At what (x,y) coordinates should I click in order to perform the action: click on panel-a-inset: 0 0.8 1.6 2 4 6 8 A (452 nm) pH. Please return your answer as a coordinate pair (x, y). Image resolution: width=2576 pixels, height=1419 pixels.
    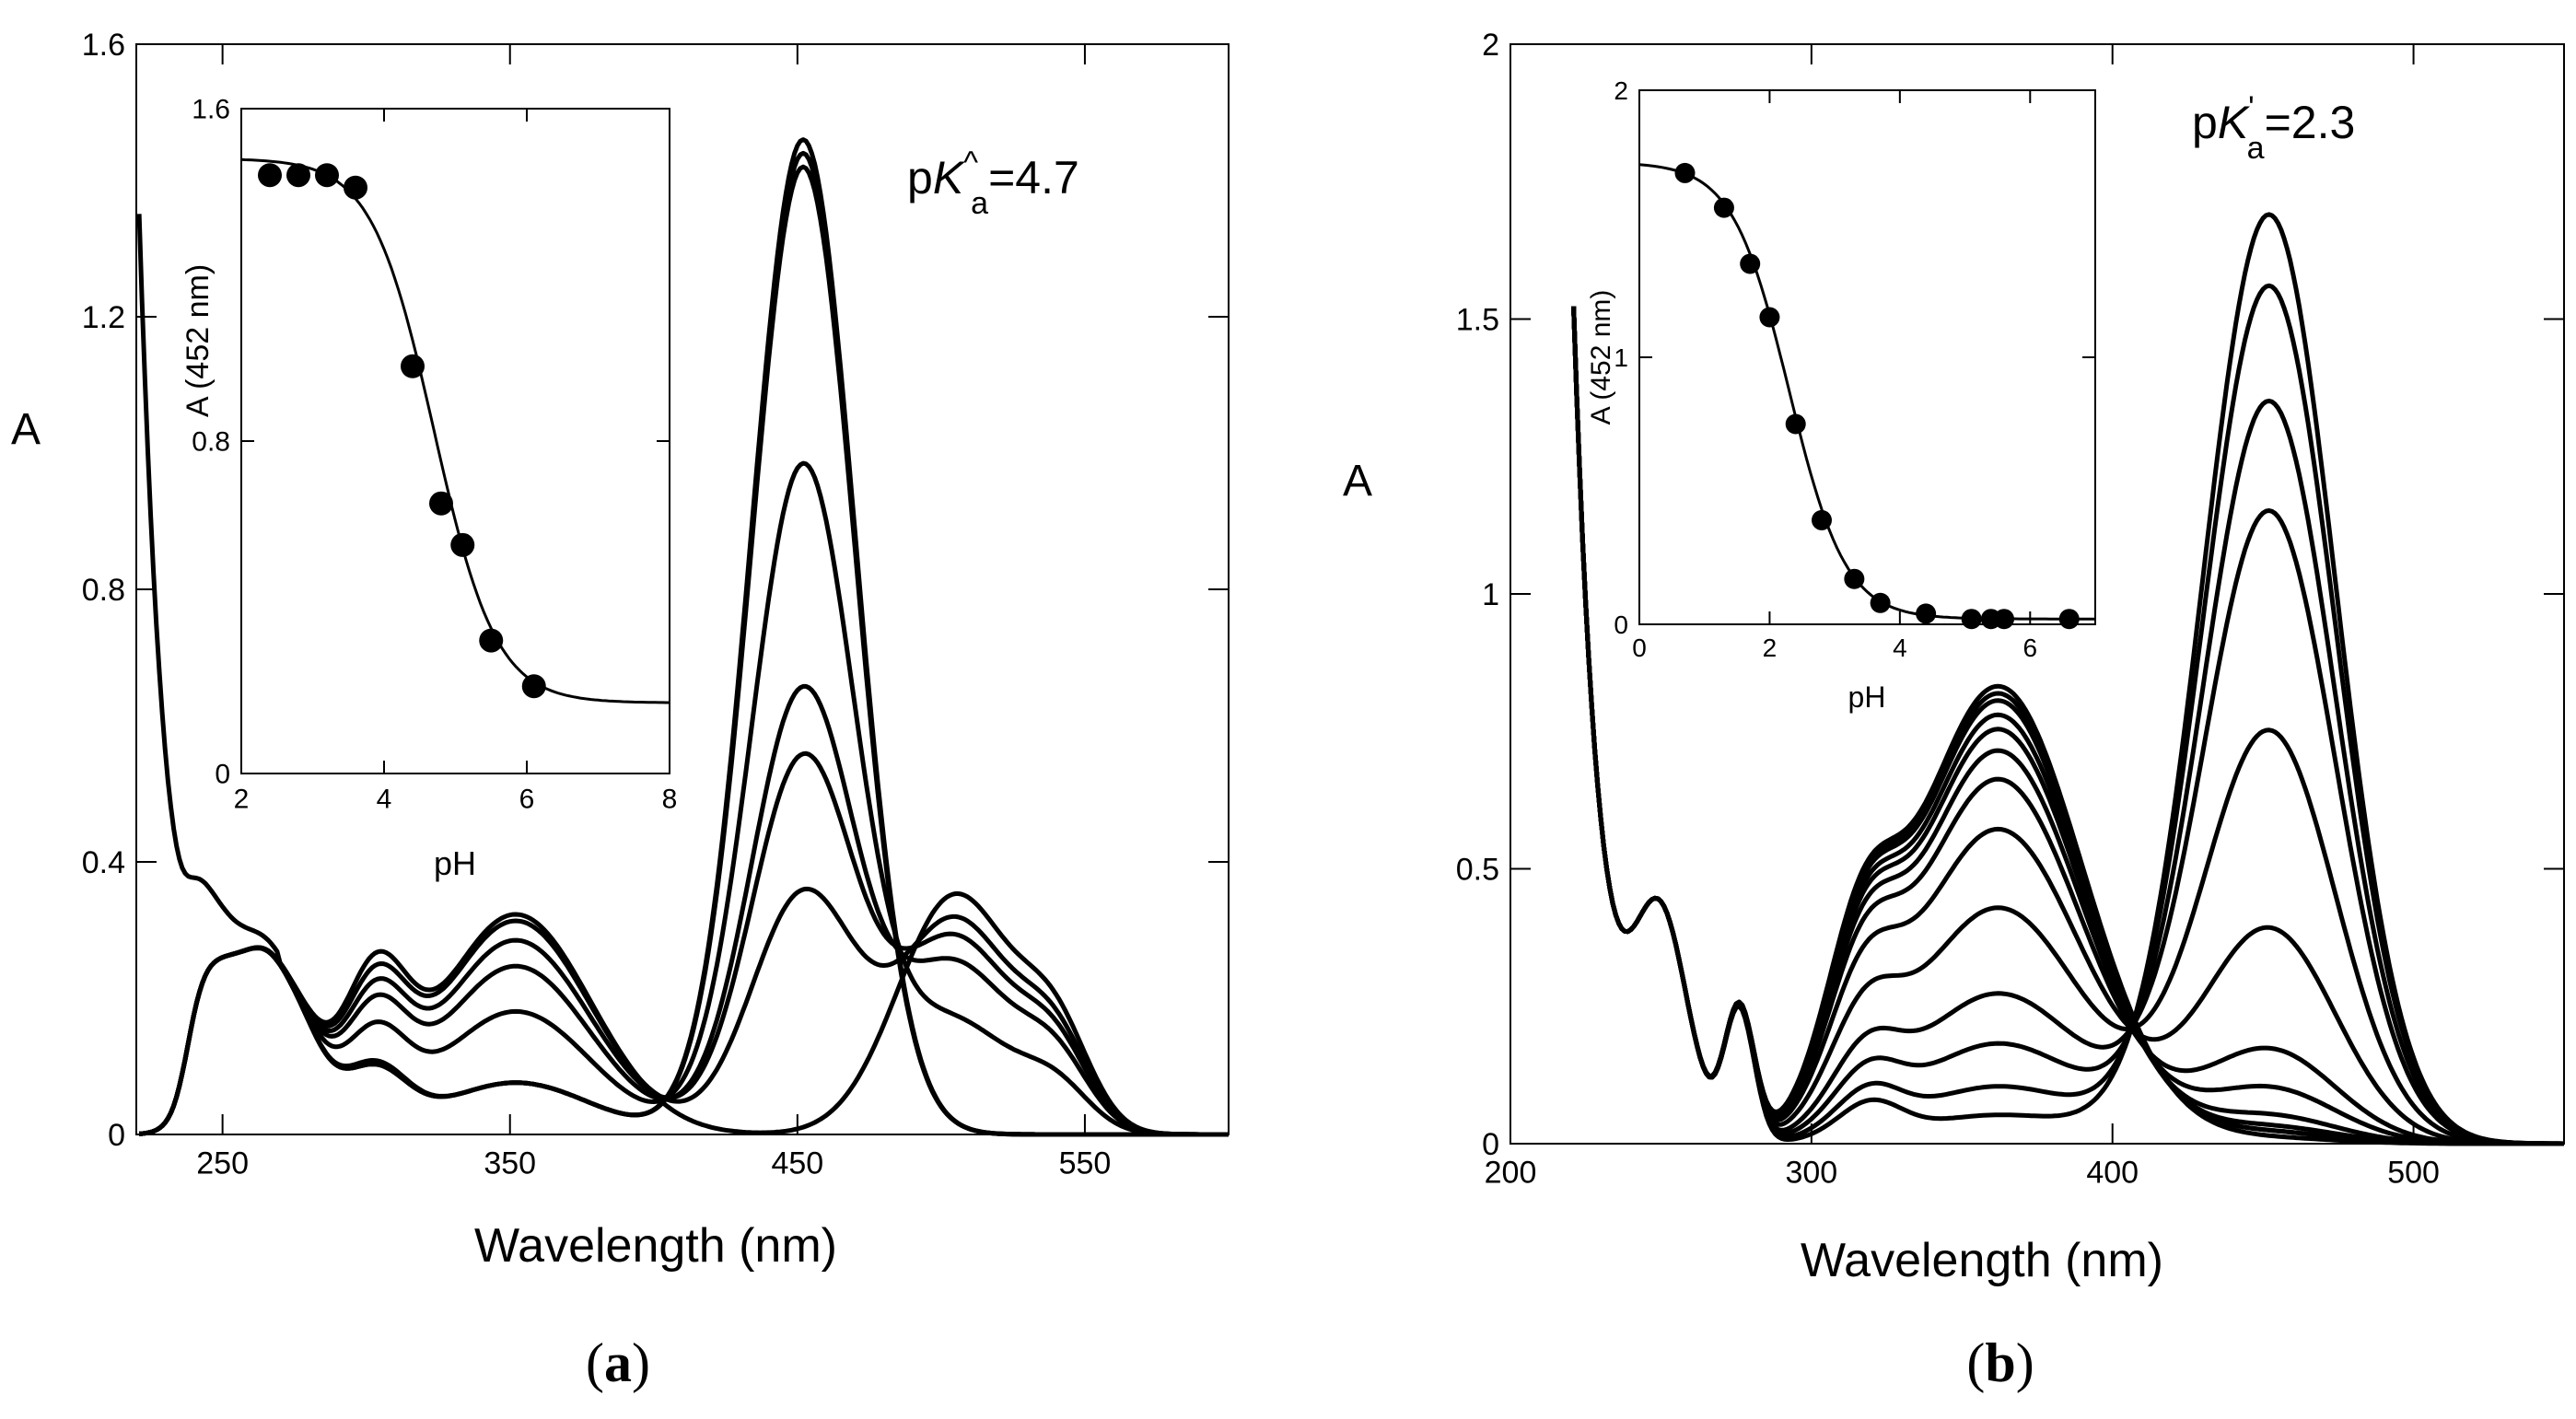
    Looking at the image, I should click on (429, 489).